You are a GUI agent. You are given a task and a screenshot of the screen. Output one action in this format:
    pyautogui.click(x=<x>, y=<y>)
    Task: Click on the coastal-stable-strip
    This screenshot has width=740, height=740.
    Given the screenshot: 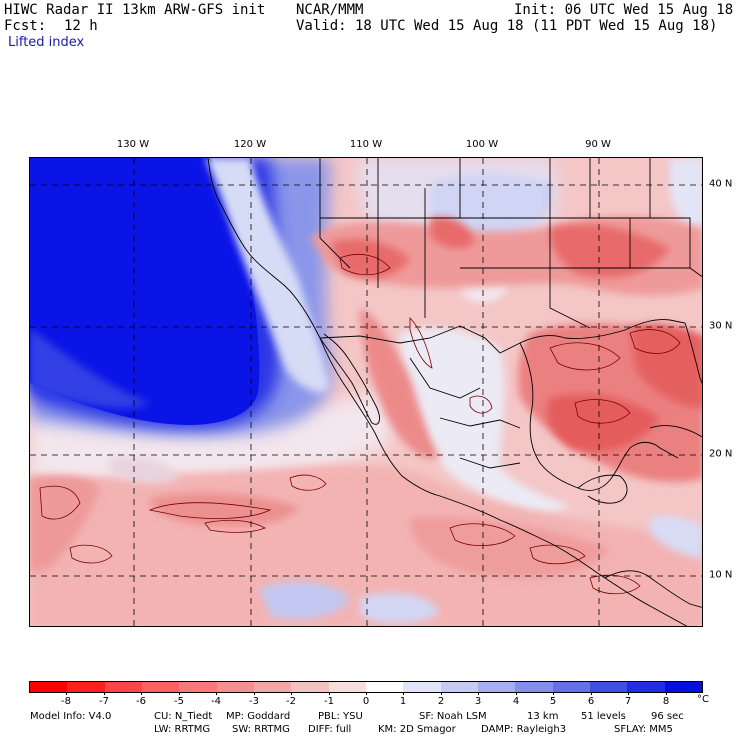 What is the action you would take?
    pyautogui.click(x=267, y=275)
    